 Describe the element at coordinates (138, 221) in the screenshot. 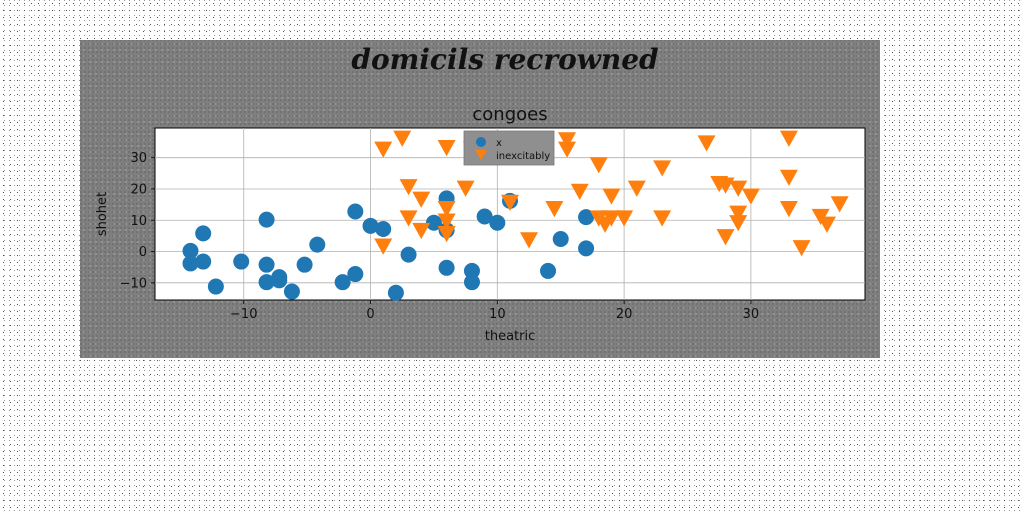

I see `y-tick-label-2: 10` at that location.